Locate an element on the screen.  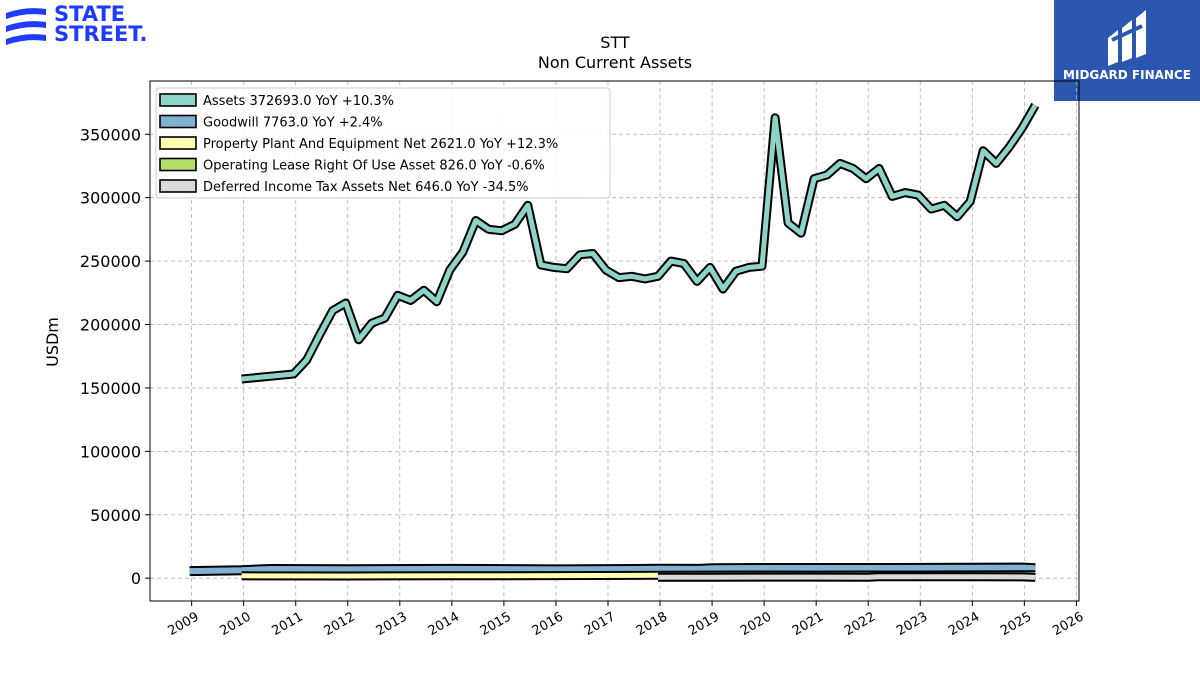
y-tick-label: 100000 is located at coordinates (110, 451).